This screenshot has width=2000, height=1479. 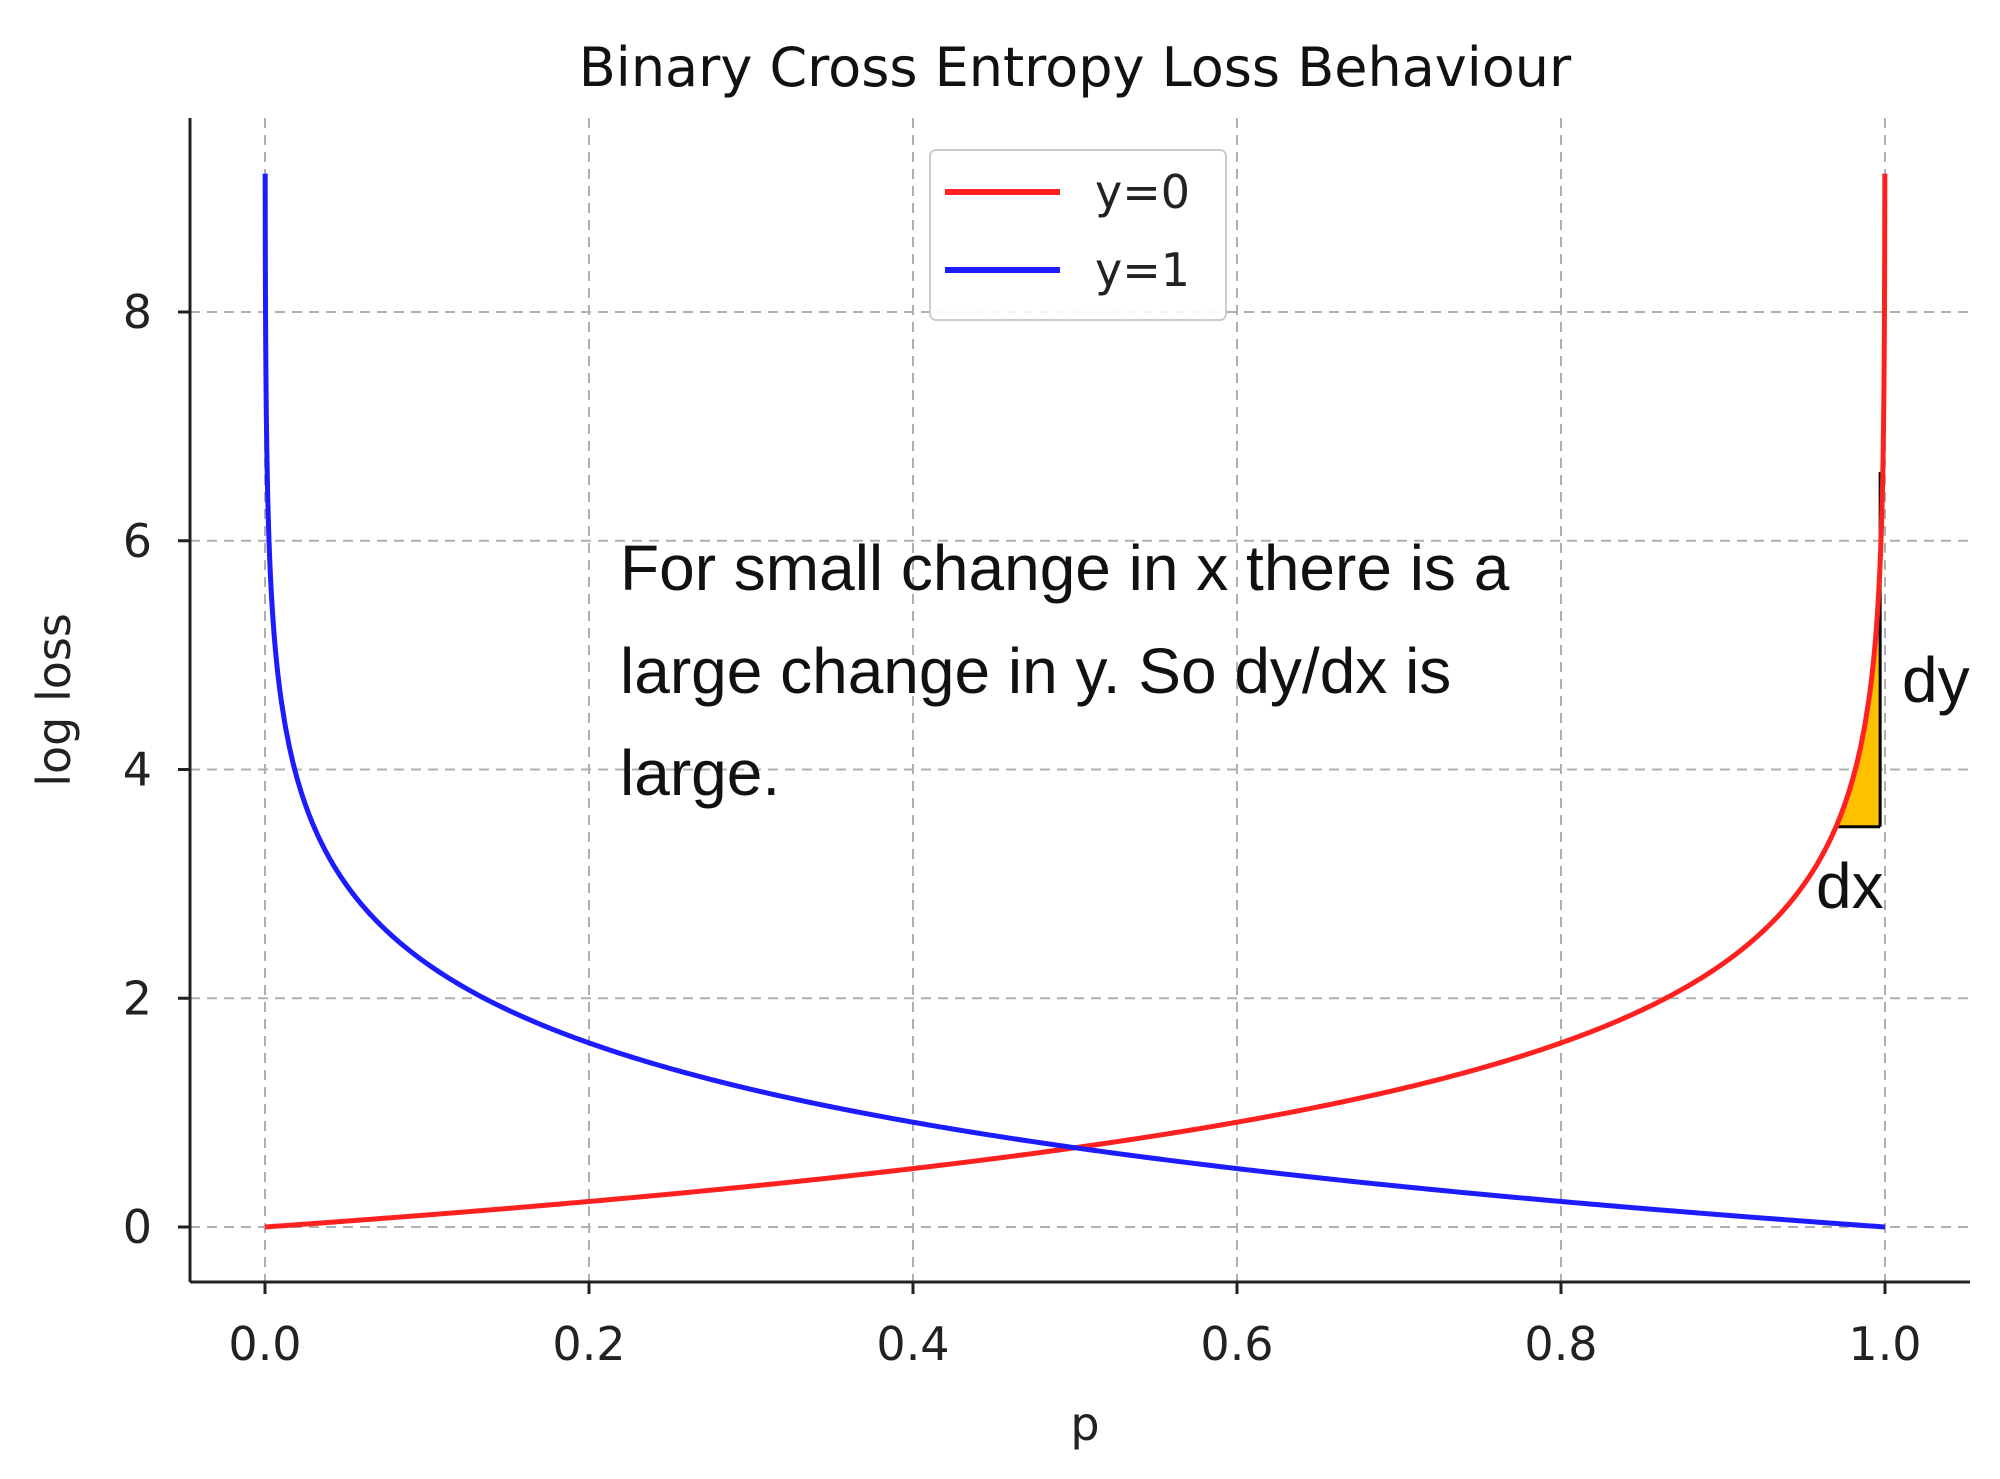 What do you see at coordinates (1884, 1344) in the screenshot?
I see `x-tick-label: 1.0` at bounding box center [1884, 1344].